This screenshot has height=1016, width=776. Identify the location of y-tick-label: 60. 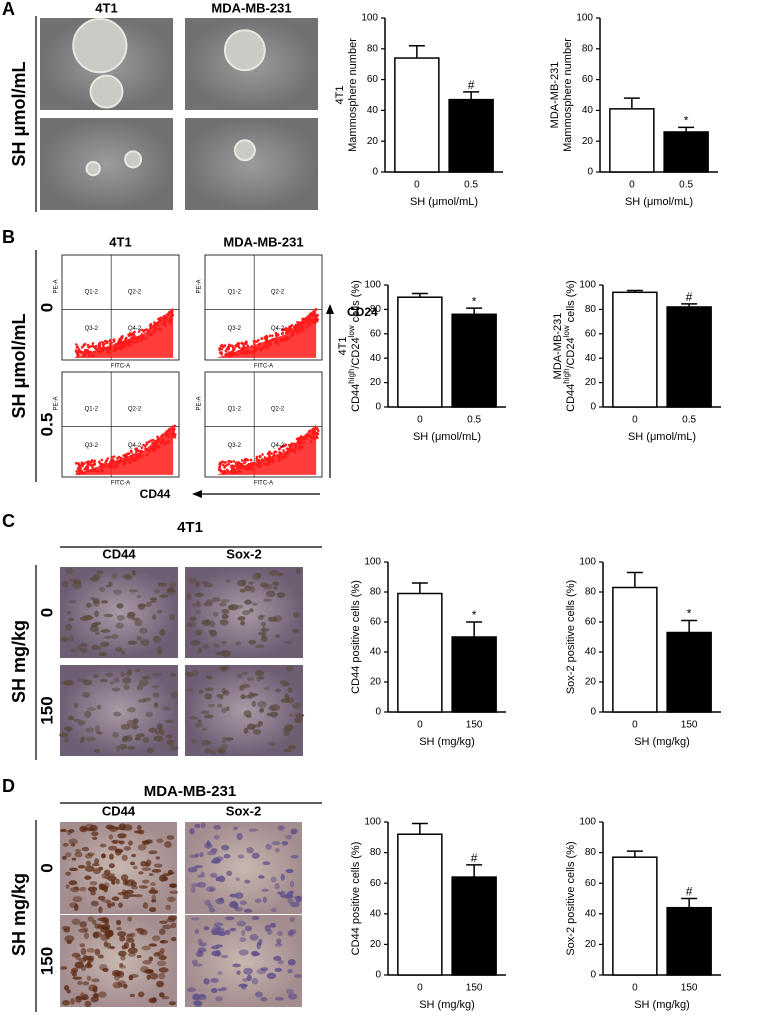
(373, 79).